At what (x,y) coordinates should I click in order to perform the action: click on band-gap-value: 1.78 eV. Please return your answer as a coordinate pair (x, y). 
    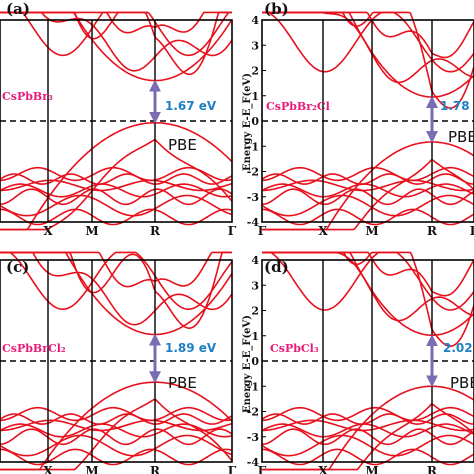
    Looking at the image, I should click on (457, 106).